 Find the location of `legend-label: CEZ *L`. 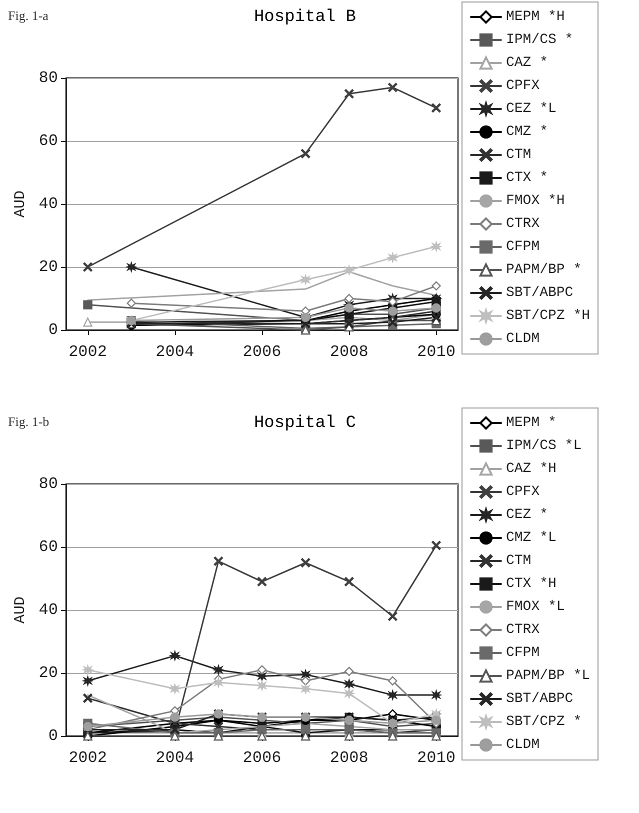

legend-label: CEZ *L is located at coordinates (531, 109).